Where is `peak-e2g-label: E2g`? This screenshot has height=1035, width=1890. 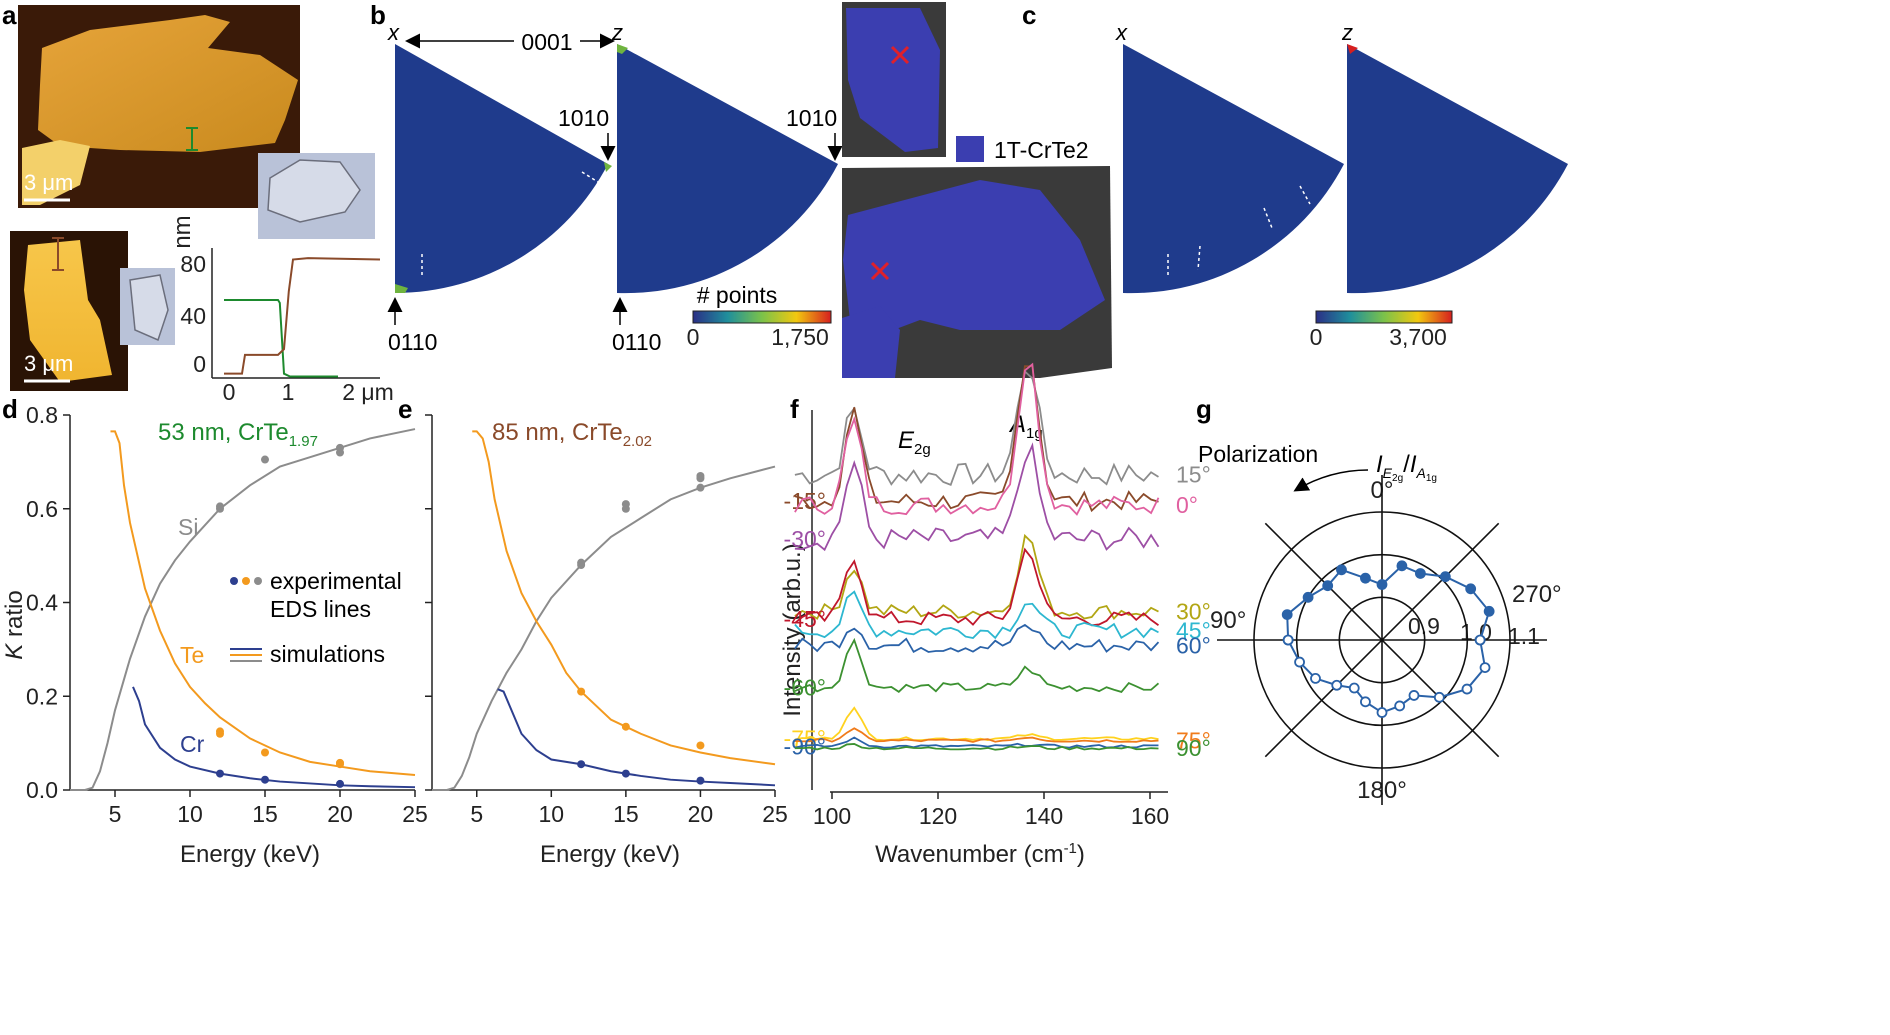
peak-e2g-label: E2g is located at coordinates (914, 442).